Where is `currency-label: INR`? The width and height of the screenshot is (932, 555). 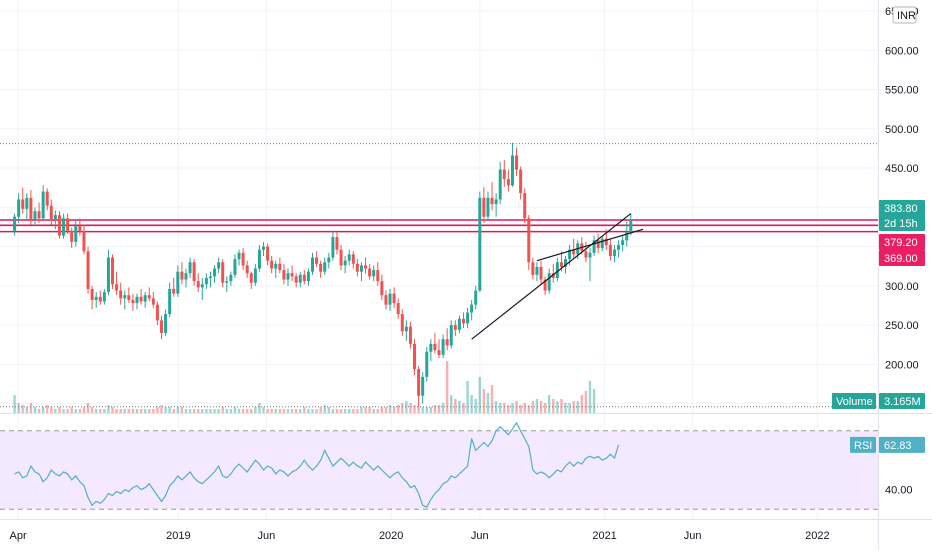 currency-label: INR is located at coordinates (904, 15).